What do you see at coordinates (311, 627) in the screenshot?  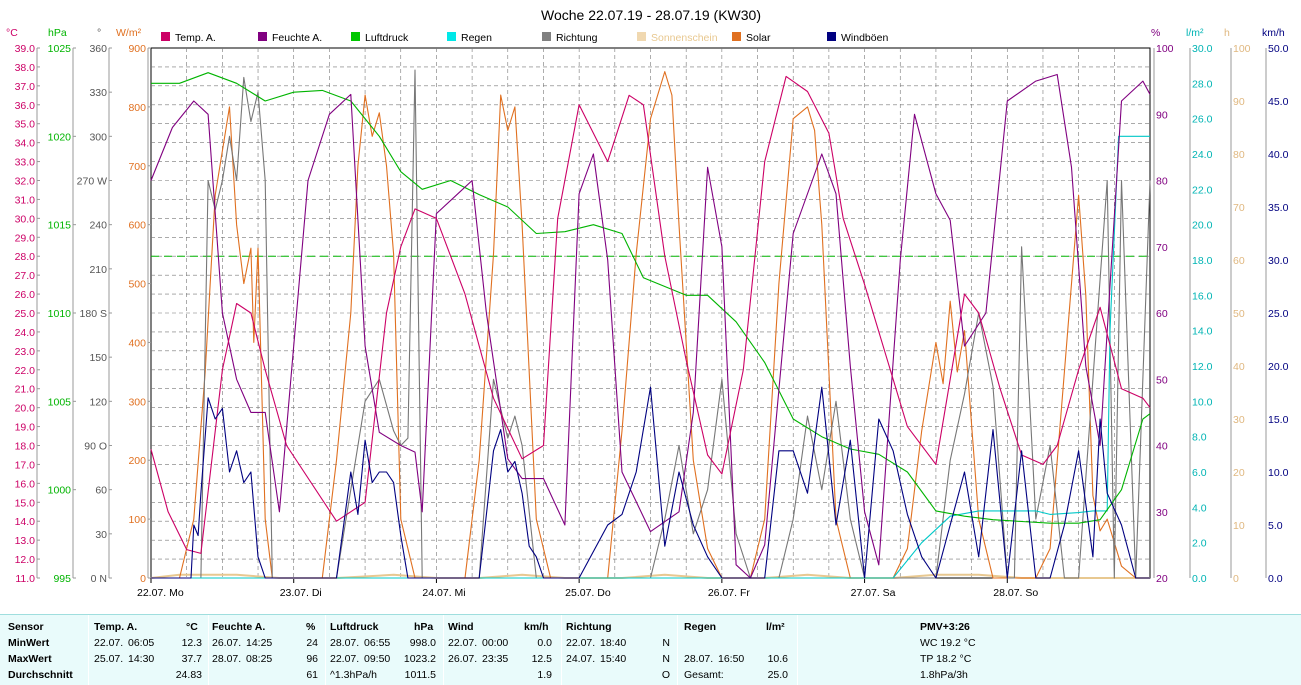 I see `hum-unit: %` at bounding box center [311, 627].